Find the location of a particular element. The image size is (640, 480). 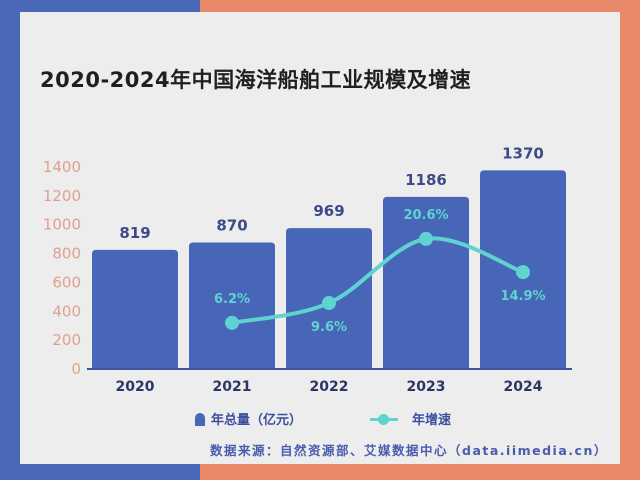

chart-title: 2020-2024年中国海洋船舶工业规模及增速 is located at coordinates (256, 80).